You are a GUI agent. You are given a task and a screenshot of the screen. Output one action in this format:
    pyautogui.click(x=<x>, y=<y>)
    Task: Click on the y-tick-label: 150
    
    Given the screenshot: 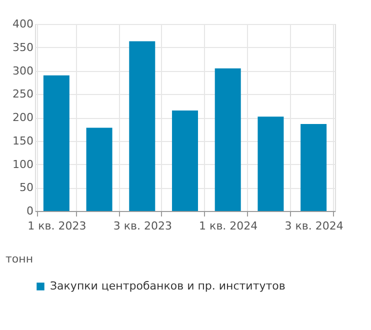 What is the action you would take?
    pyautogui.click(x=23, y=141)
    